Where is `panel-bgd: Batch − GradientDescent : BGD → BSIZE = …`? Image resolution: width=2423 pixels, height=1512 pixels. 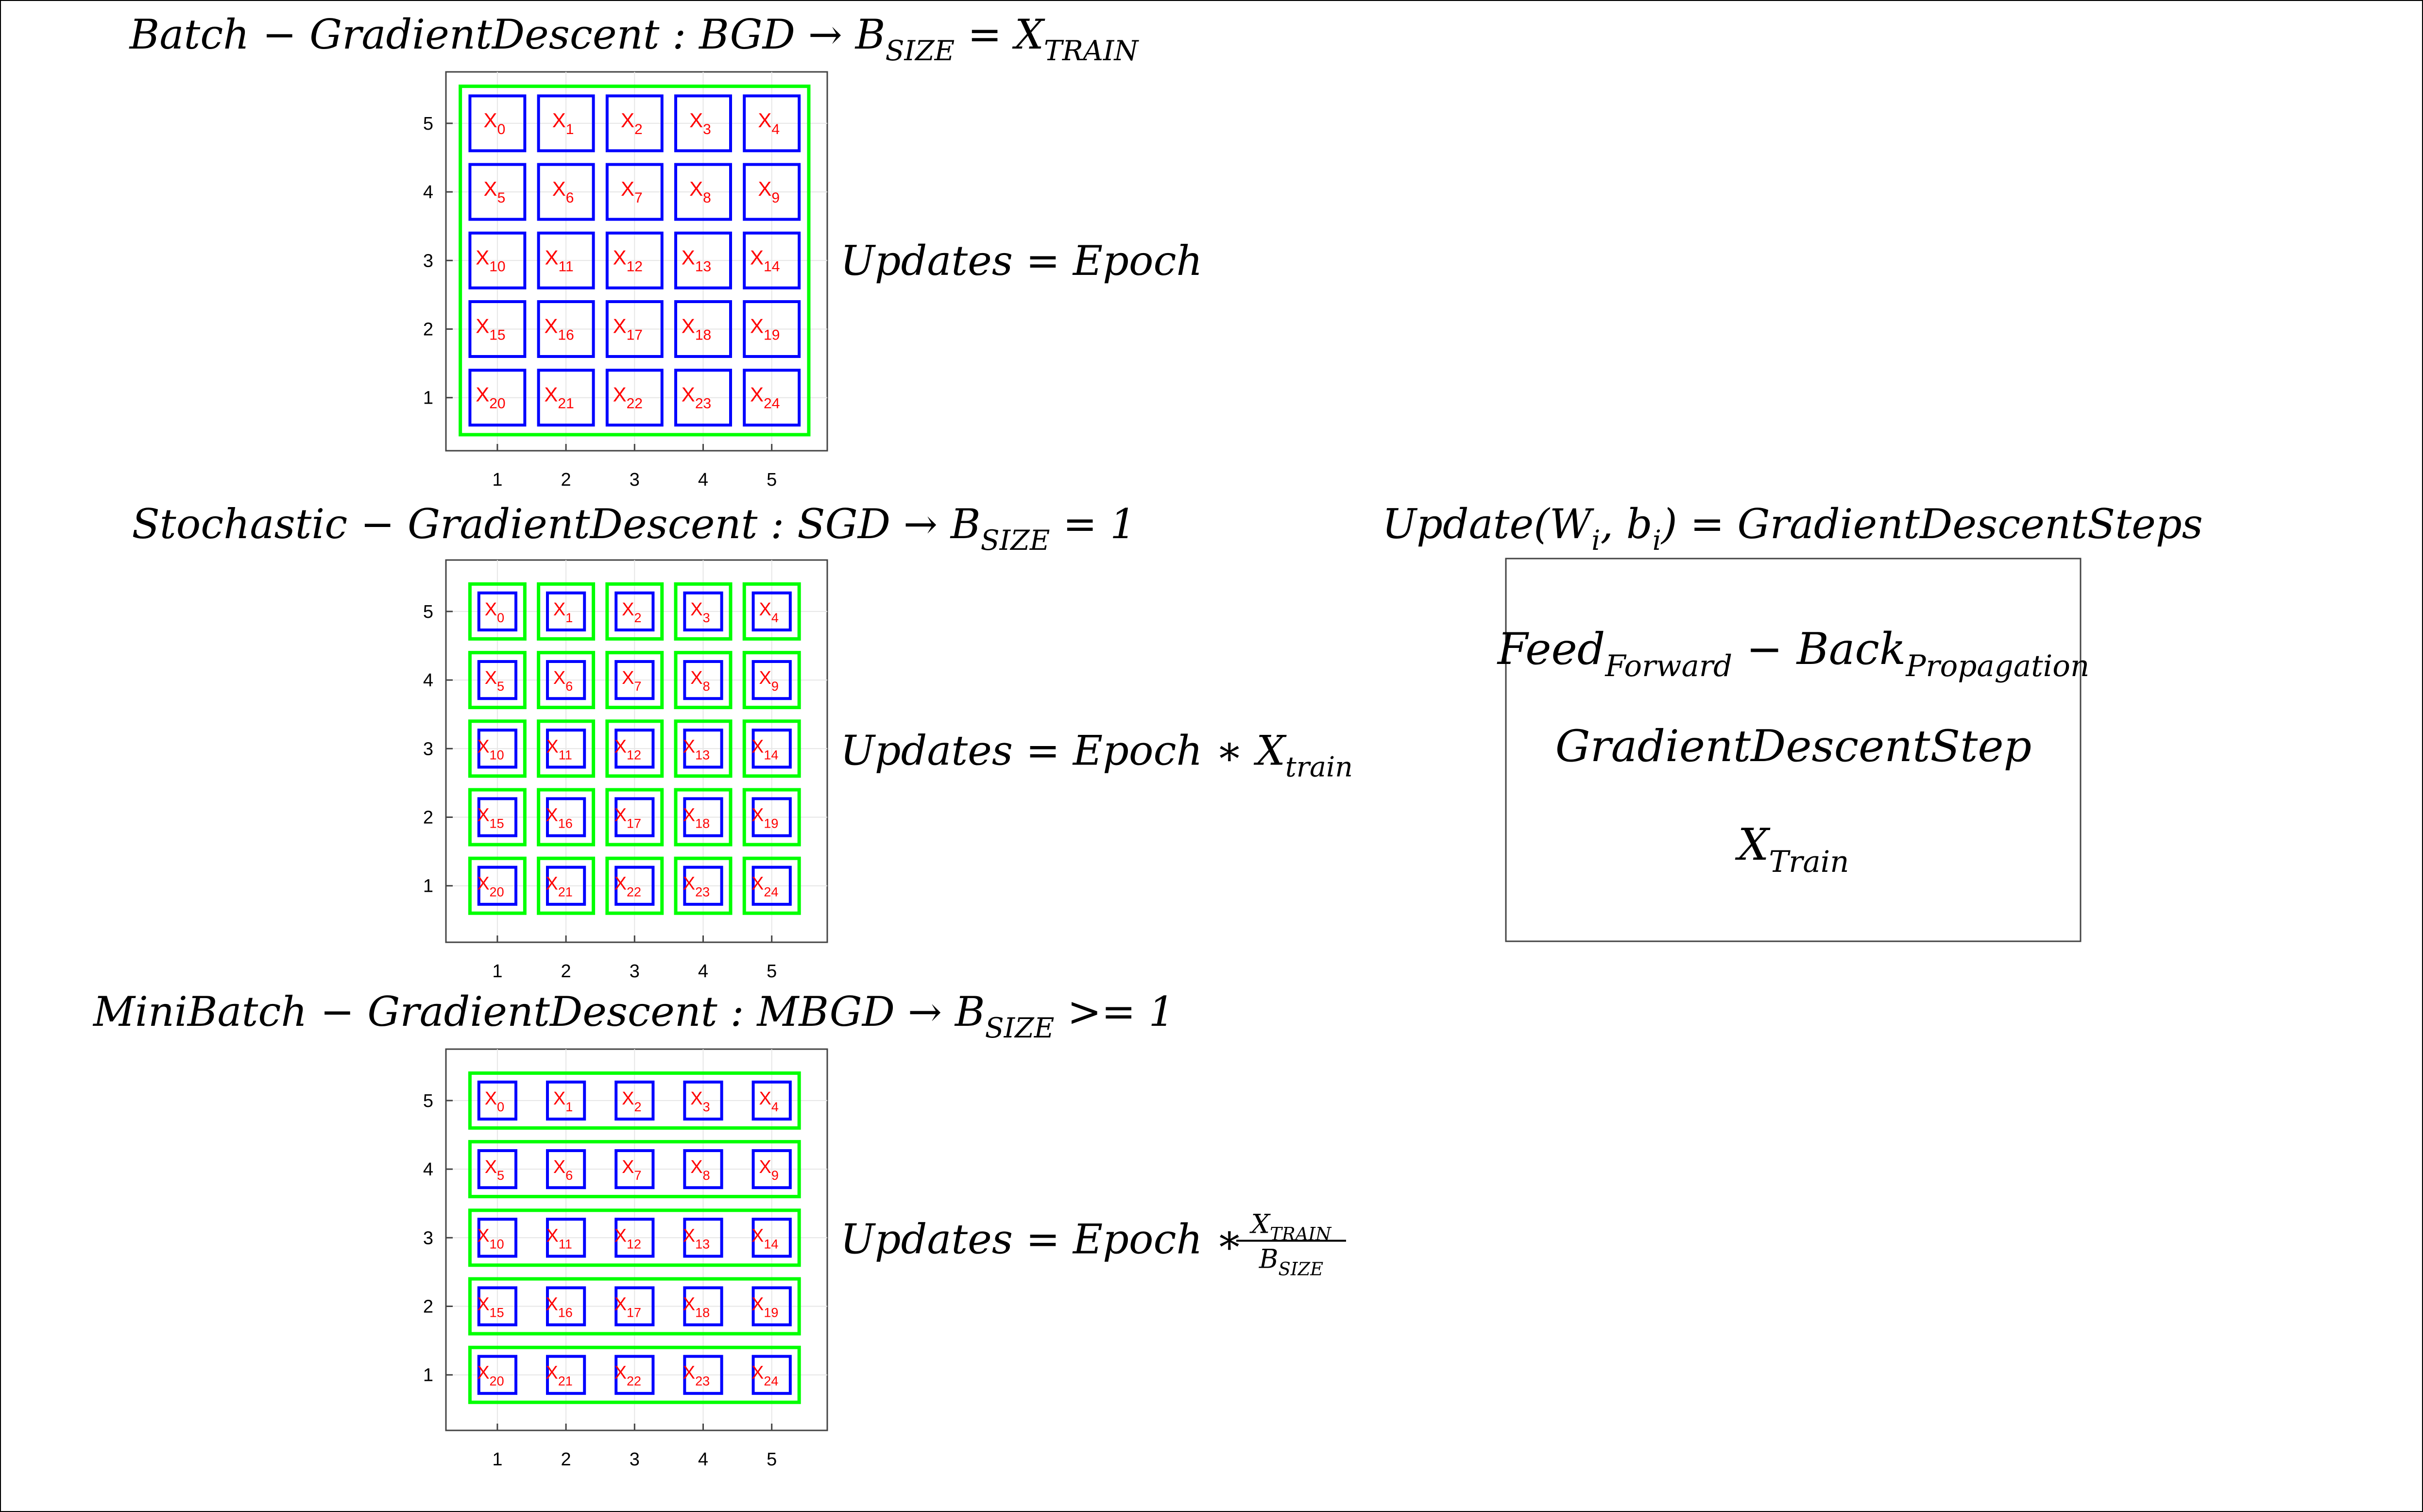 panel-bgd: Batch − GradientDescent : BGD → BSIZE = … is located at coordinates (666, 251).